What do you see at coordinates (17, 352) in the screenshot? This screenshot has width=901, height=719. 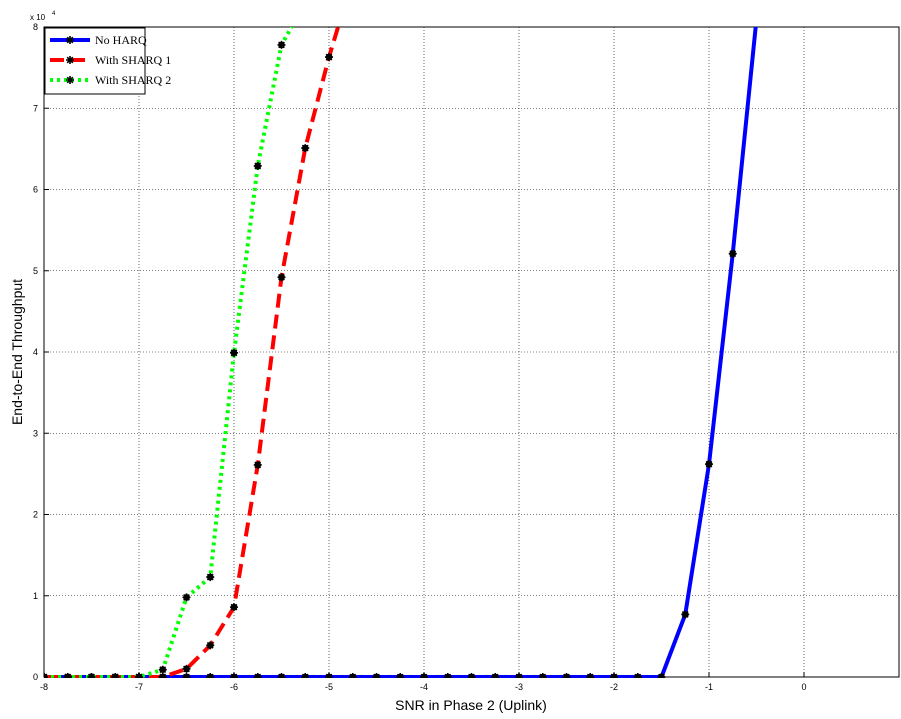 I see `y-axis-label: End-to-End Throughput` at bounding box center [17, 352].